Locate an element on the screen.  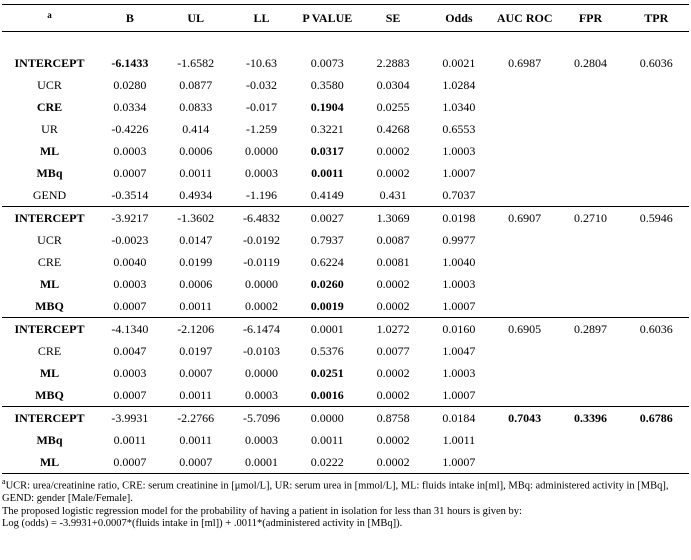
table-cell: -0.032 is located at coordinates (261, 84).